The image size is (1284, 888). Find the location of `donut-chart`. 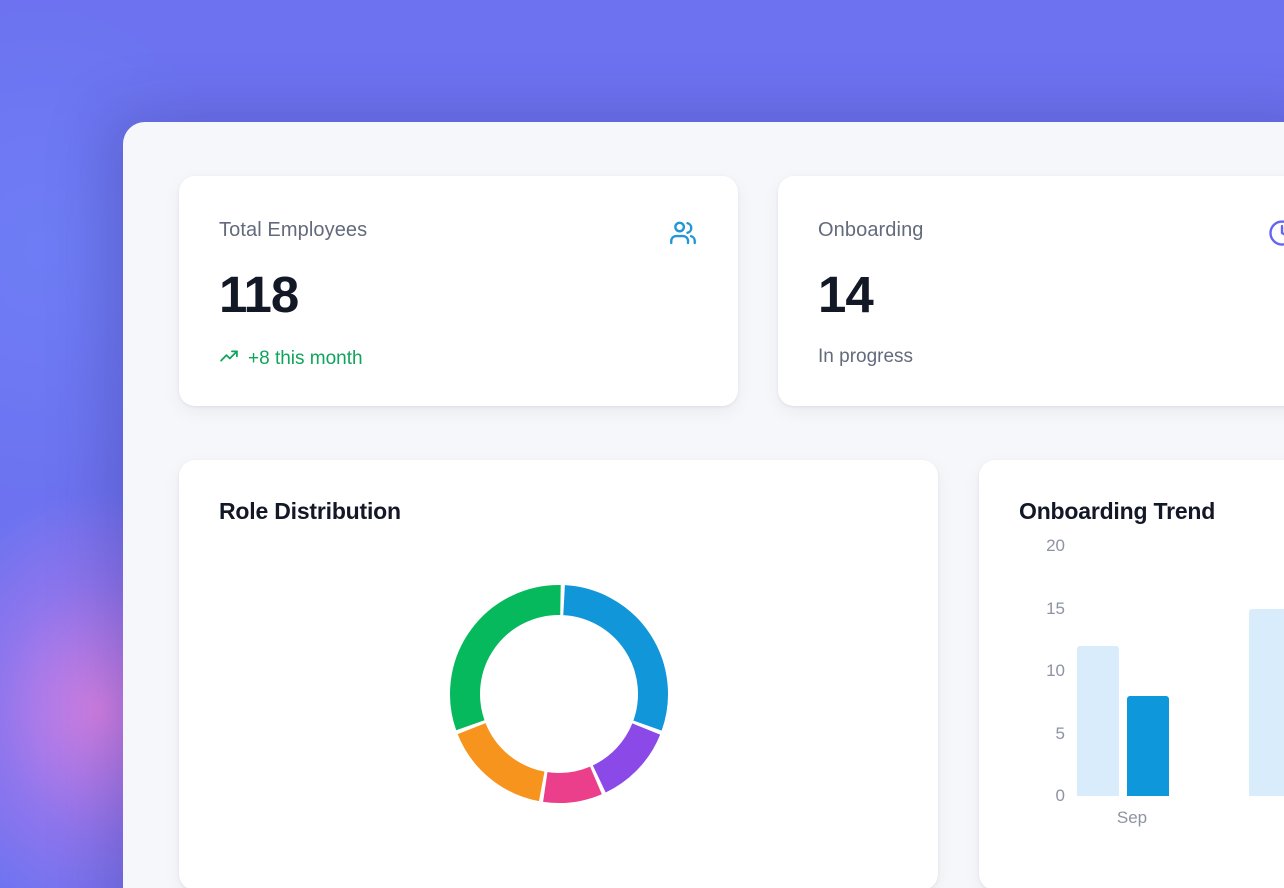

donut-chart is located at coordinates (559, 694).